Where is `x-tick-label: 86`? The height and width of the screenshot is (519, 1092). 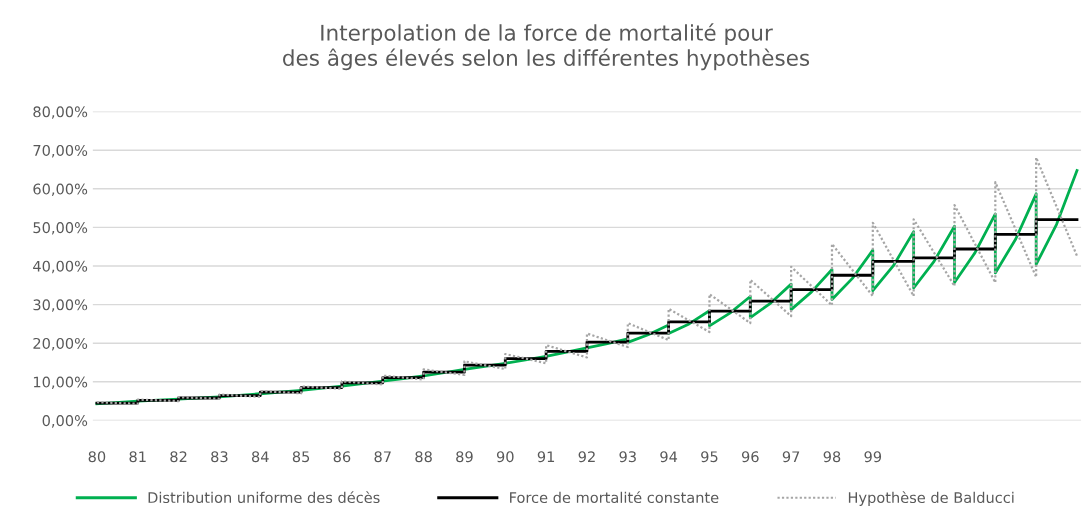
x-tick-label: 86 is located at coordinates (342, 457).